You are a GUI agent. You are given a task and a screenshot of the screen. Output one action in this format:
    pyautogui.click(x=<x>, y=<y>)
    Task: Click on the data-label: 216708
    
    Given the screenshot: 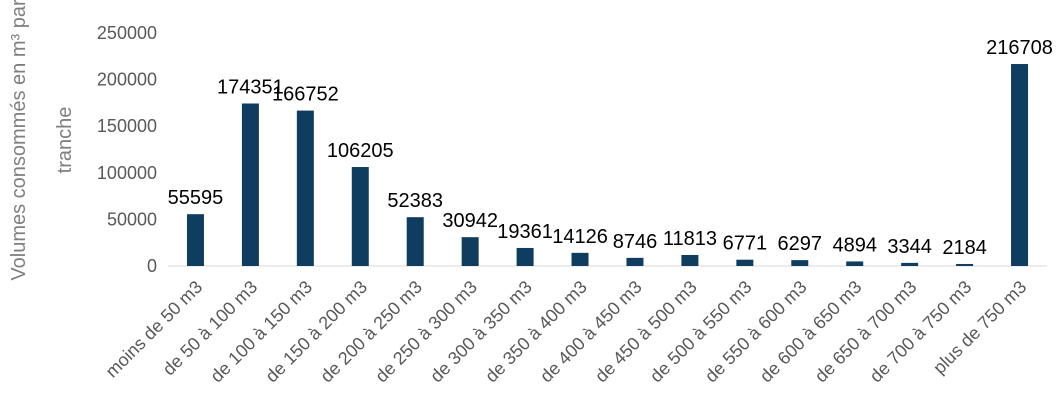 What is the action you would take?
    pyautogui.click(x=1019, y=48)
    